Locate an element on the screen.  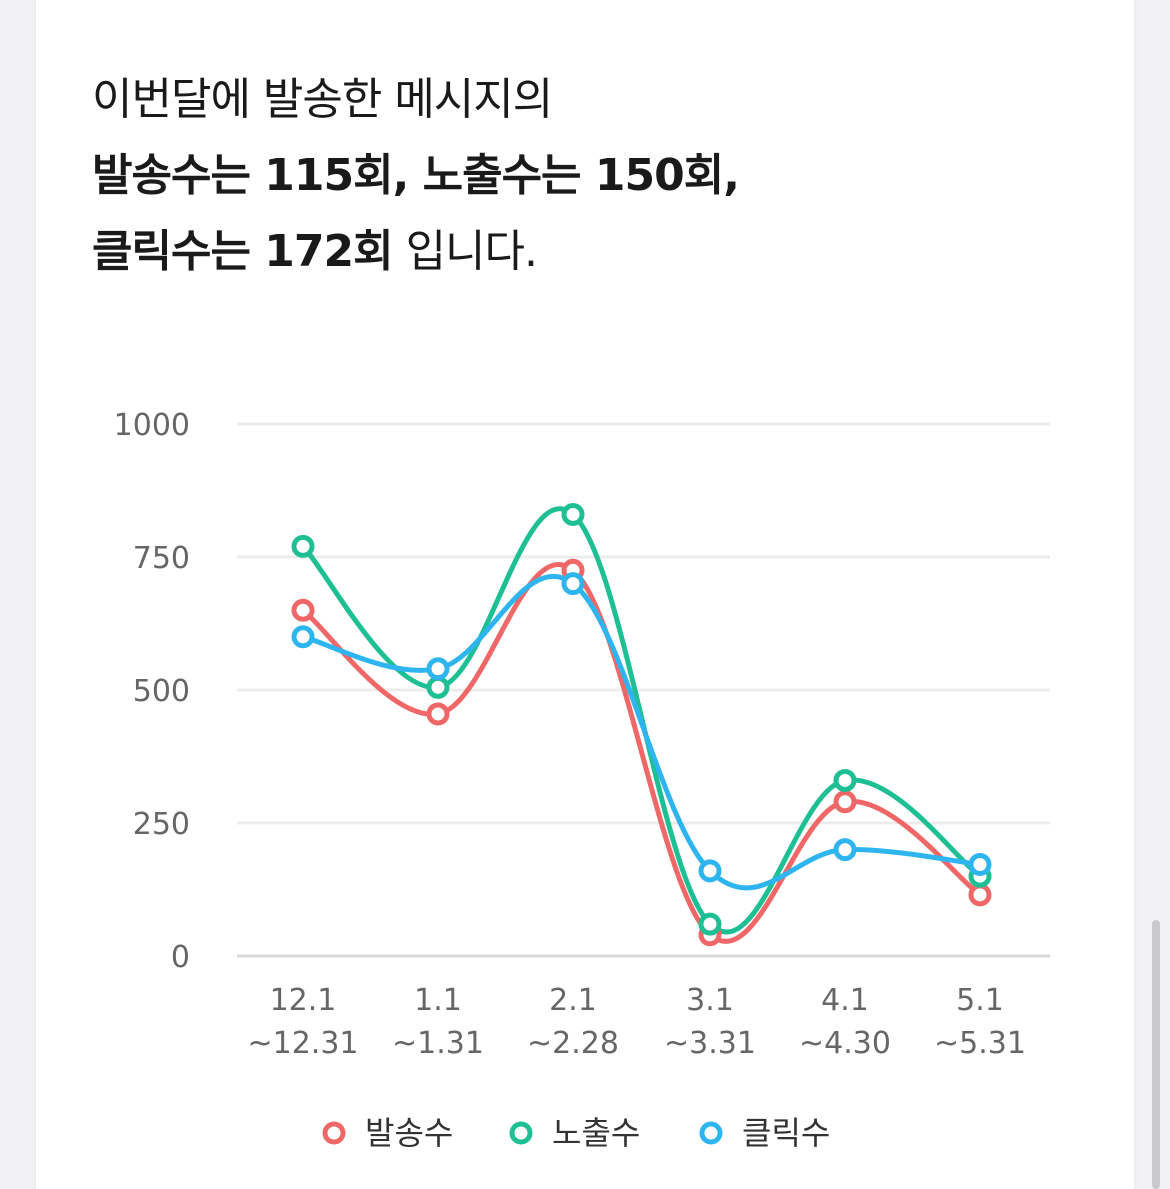
headline-click-count: 172 is located at coordinates (309, 251).